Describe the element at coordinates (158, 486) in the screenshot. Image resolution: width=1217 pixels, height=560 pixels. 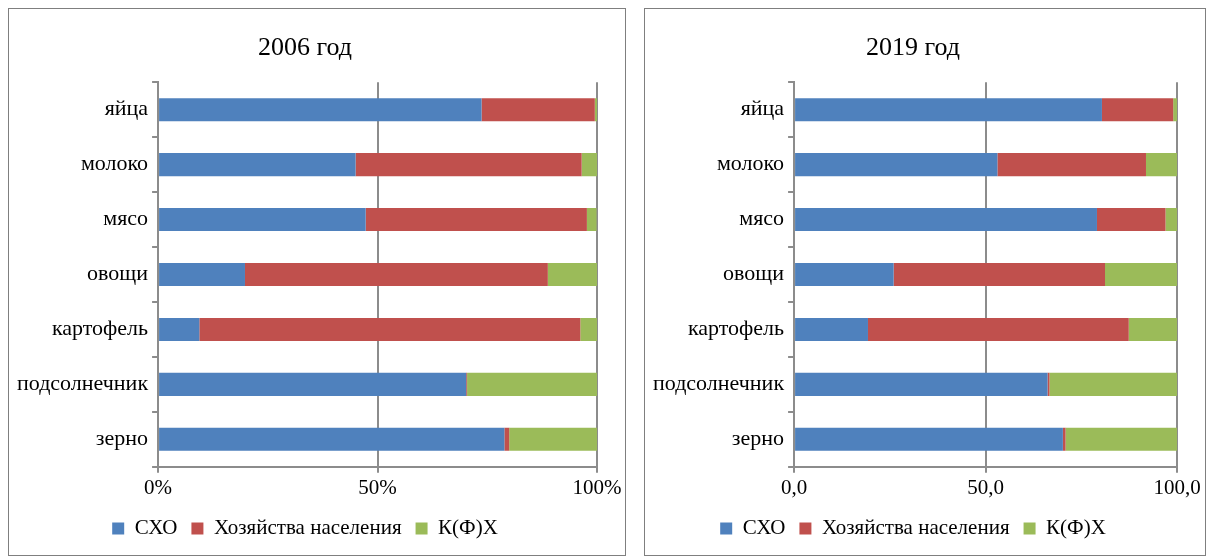
I see `x-tick-label: 0%` at that location.